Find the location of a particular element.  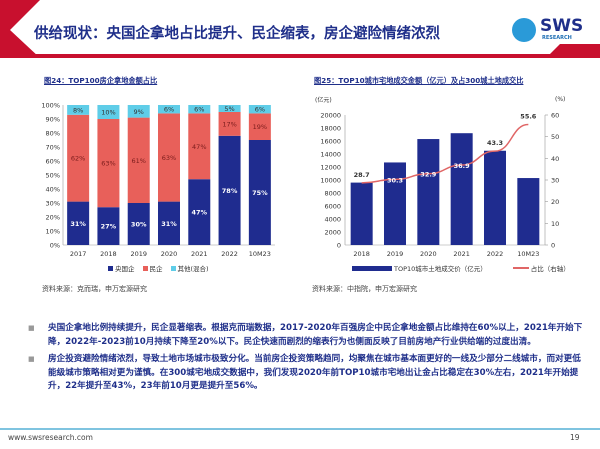

left-tick-label: 2000 is located at coordinates (332, 233).